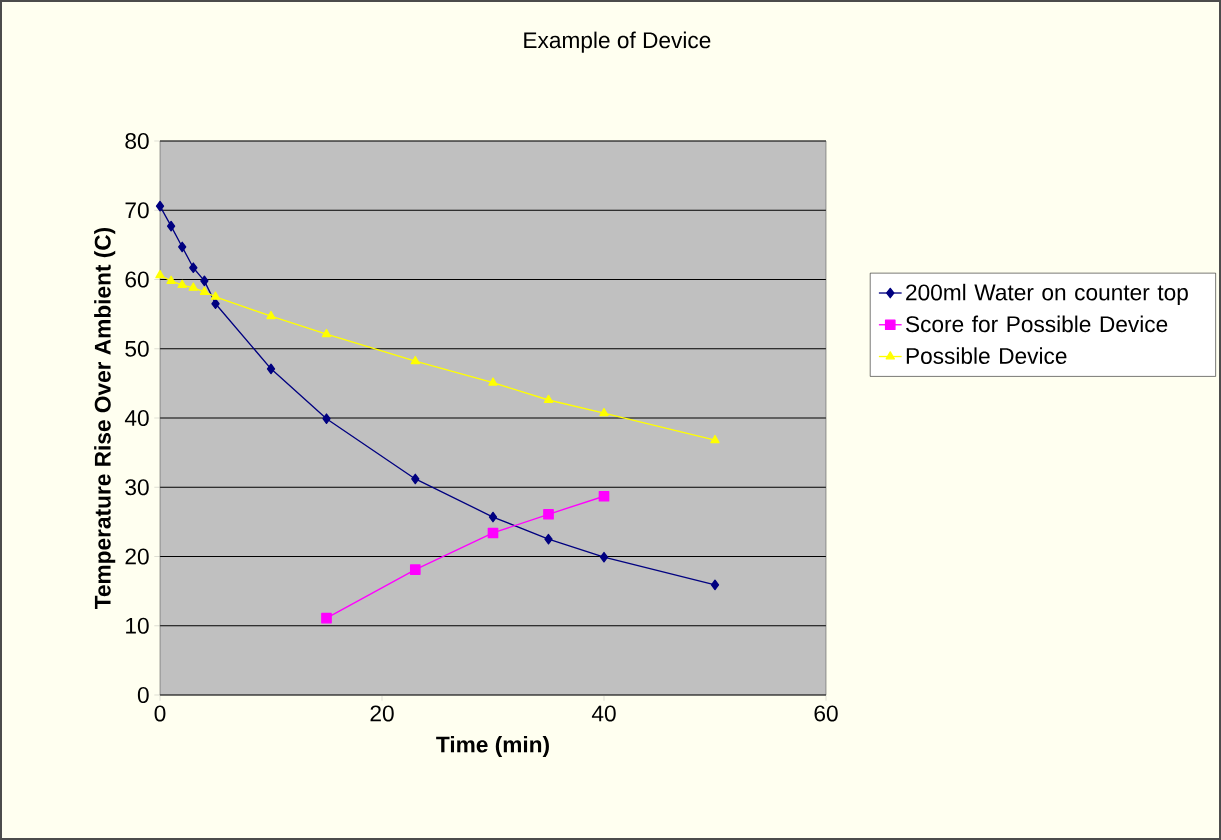 This screenshot has width=1221, height=840. Describe the element at coordinates (137, 556) in the screenshot. I see `y-tick-label: 20` at that location.